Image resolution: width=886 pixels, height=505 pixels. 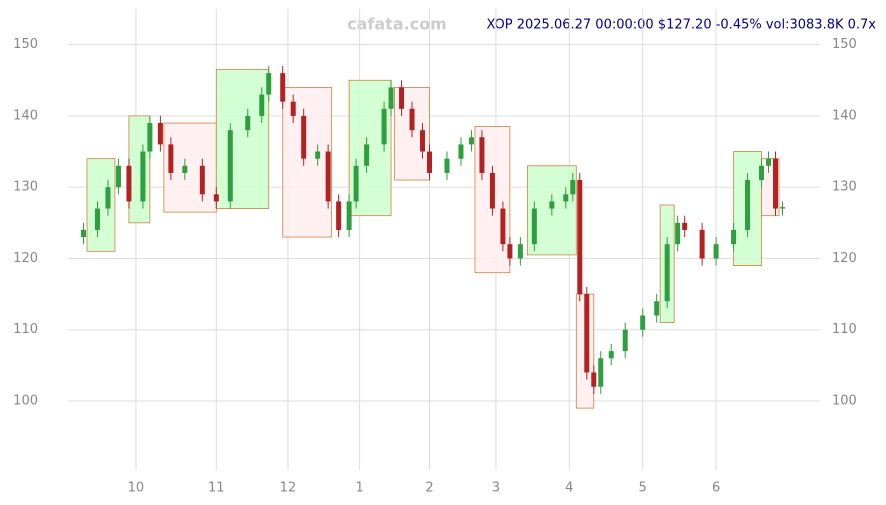 What do you see at coordinates (216, 488) in the screenshot?
I see `x-tick-label: 11` at bounding box center [216, 488].